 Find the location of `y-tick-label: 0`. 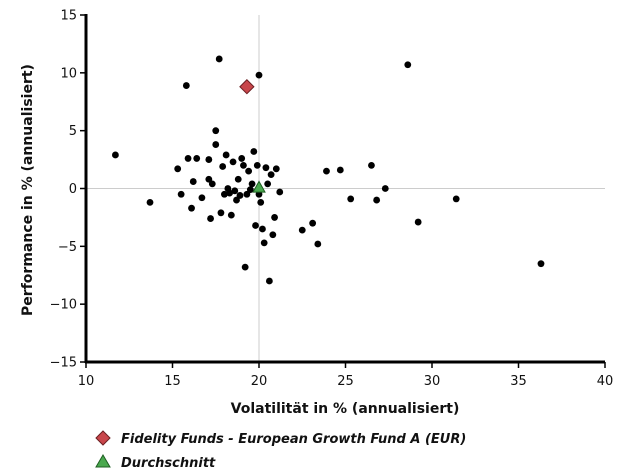

y-tick-label: 0 is located at coordinates (73, 189).